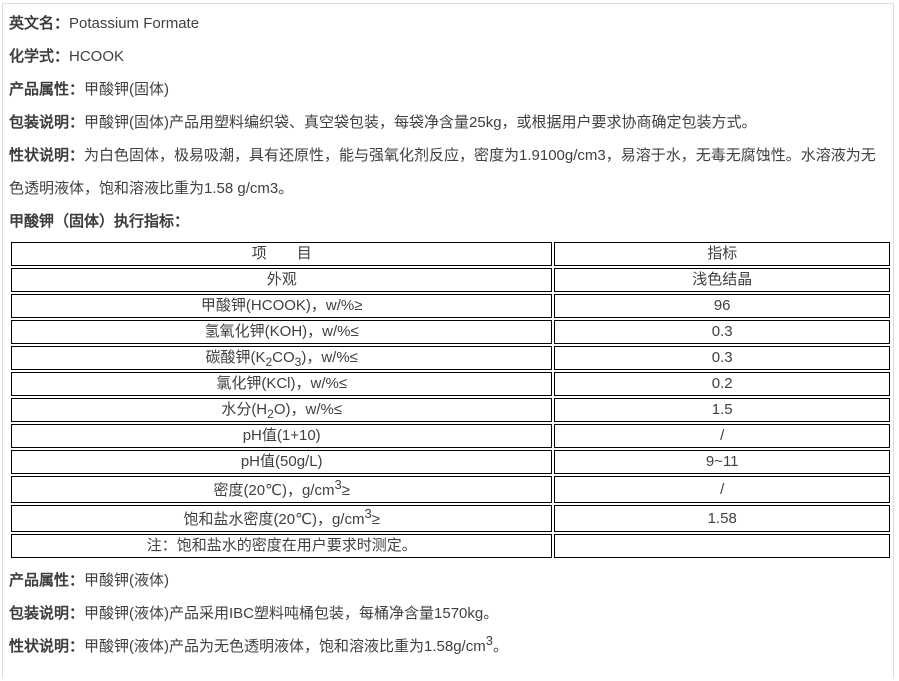 Image resolution: width=899 pixels, height=681 pixels. Describe the element at coordinates (722, 518) in the screenshot. I see `spec-value-cell: 1.58` at that location.